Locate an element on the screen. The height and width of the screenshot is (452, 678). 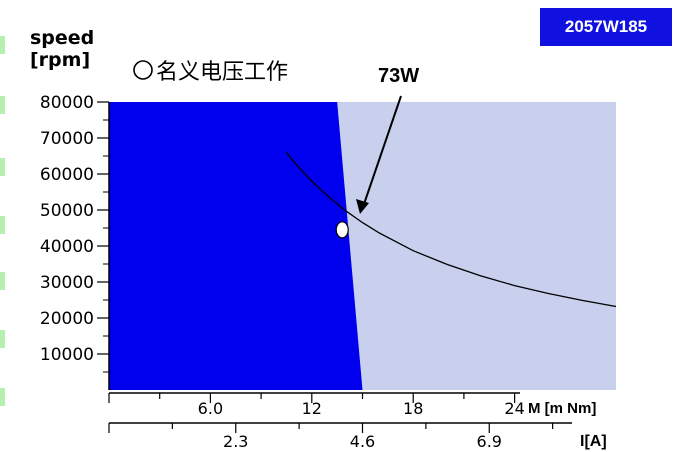
y-axis-label-line1: speed is located at coordinates (62, 38).